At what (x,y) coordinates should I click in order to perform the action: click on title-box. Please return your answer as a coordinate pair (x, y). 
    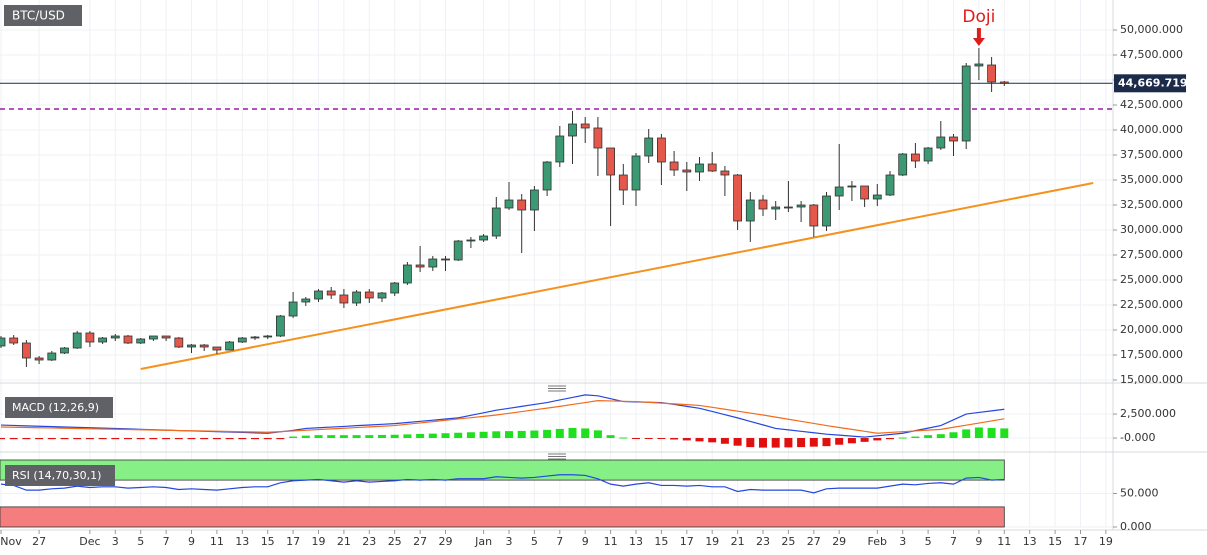
    Looking at the image, I should click on (43, 15).